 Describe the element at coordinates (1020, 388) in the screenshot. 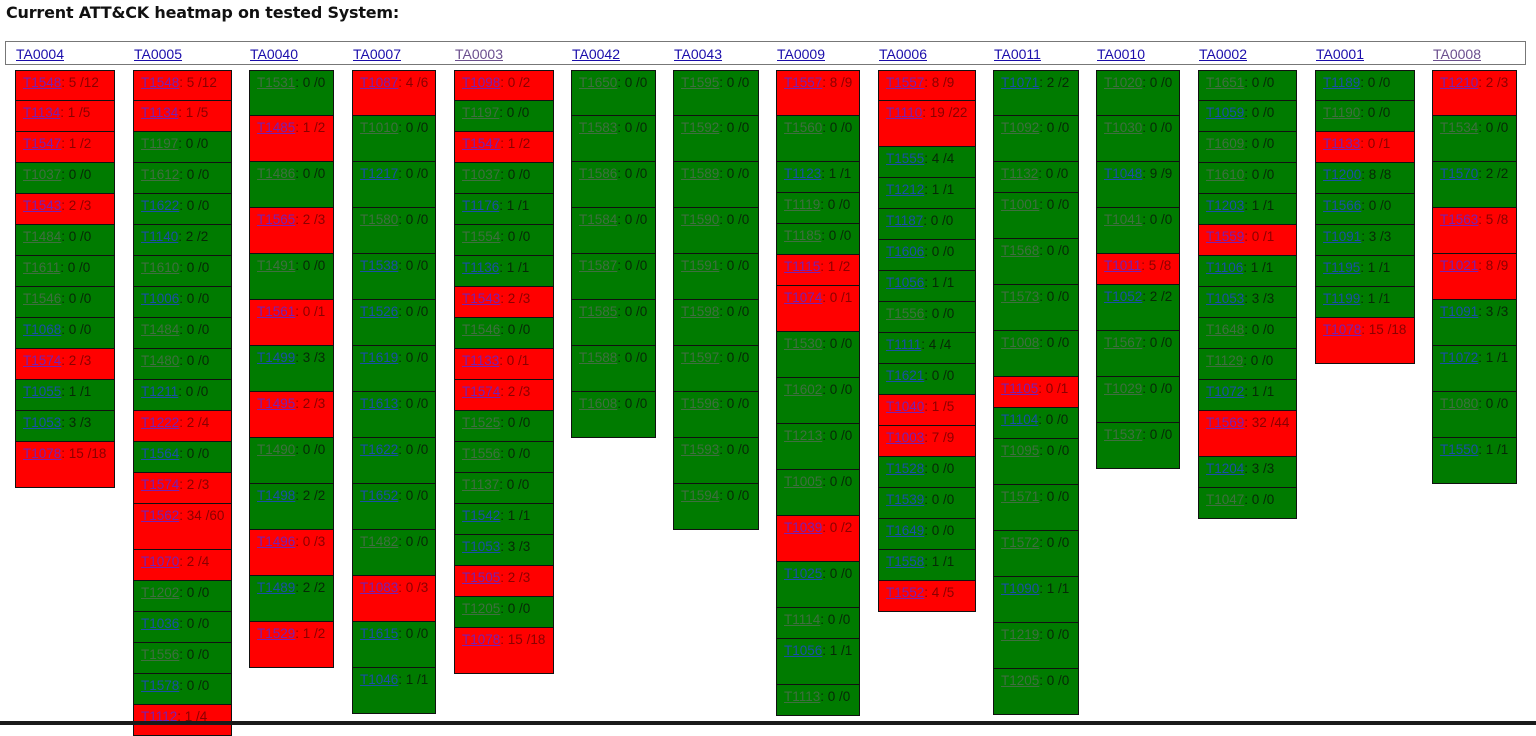

I see `technique-link-t1105: T1105` at that location.